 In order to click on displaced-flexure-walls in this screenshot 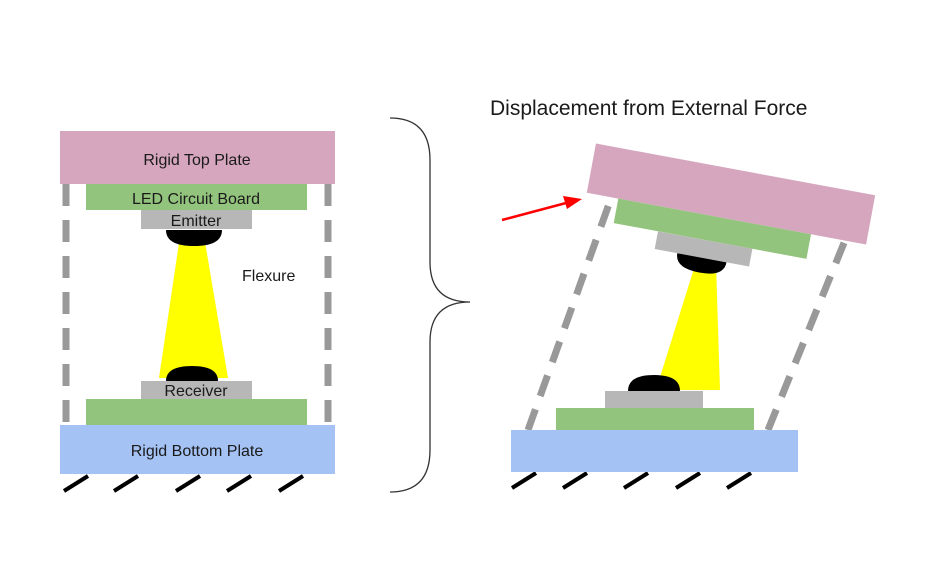, I will do `click(687, 310)`.